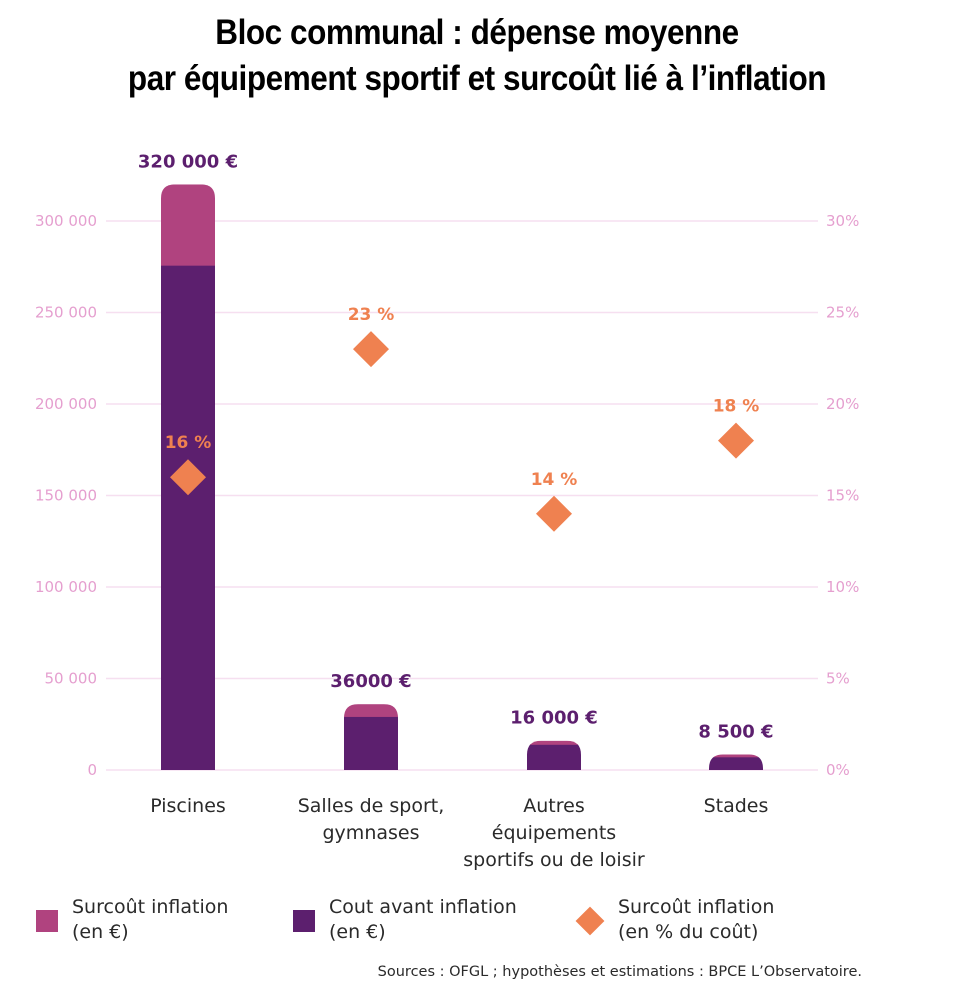 Image resolution: width=954 pixels, height=1005 pixels. What do you see at coordinates (554, 718) in the screenshot?
I see `total-value-label: 16 000 €` at bounding box center [554, 718].